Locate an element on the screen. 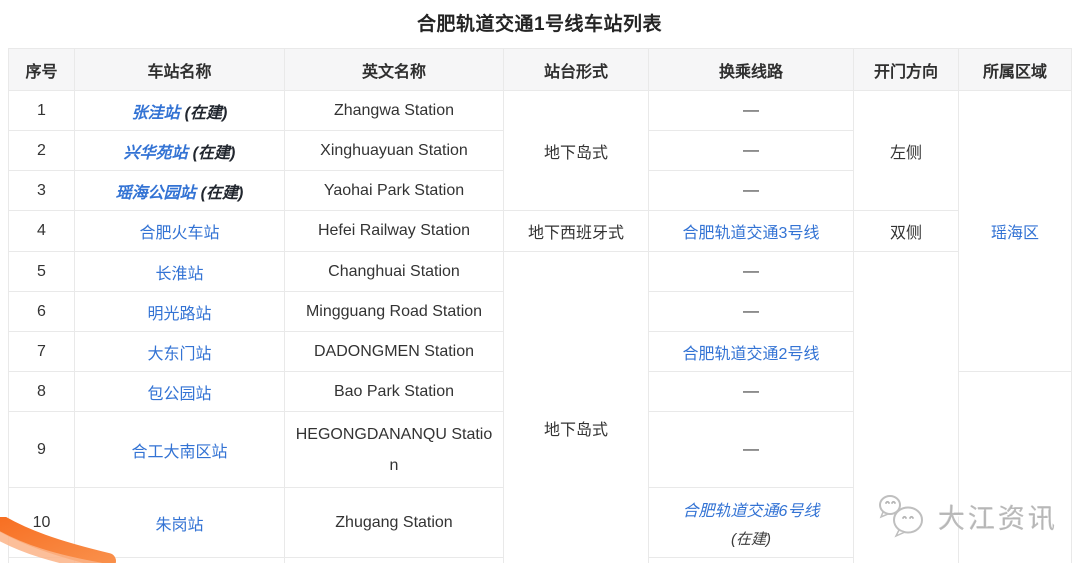  door-cell-merged-1-3: 左侧 is located at coordinates (906, 150).